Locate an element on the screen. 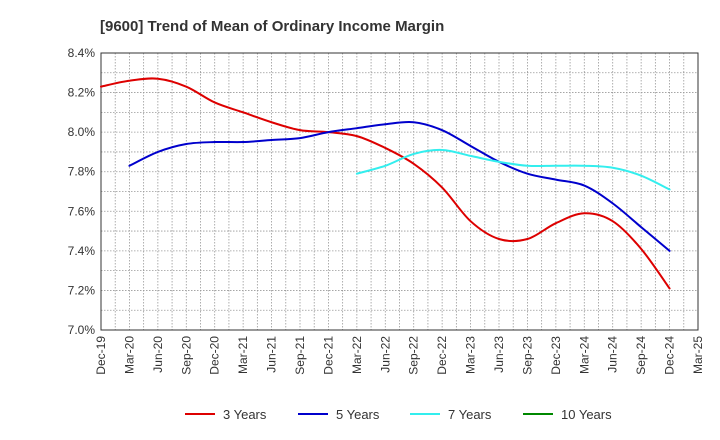 The image size is (720, 440). x-tick-label: Jun-20 is located at coordinates (158, 354).